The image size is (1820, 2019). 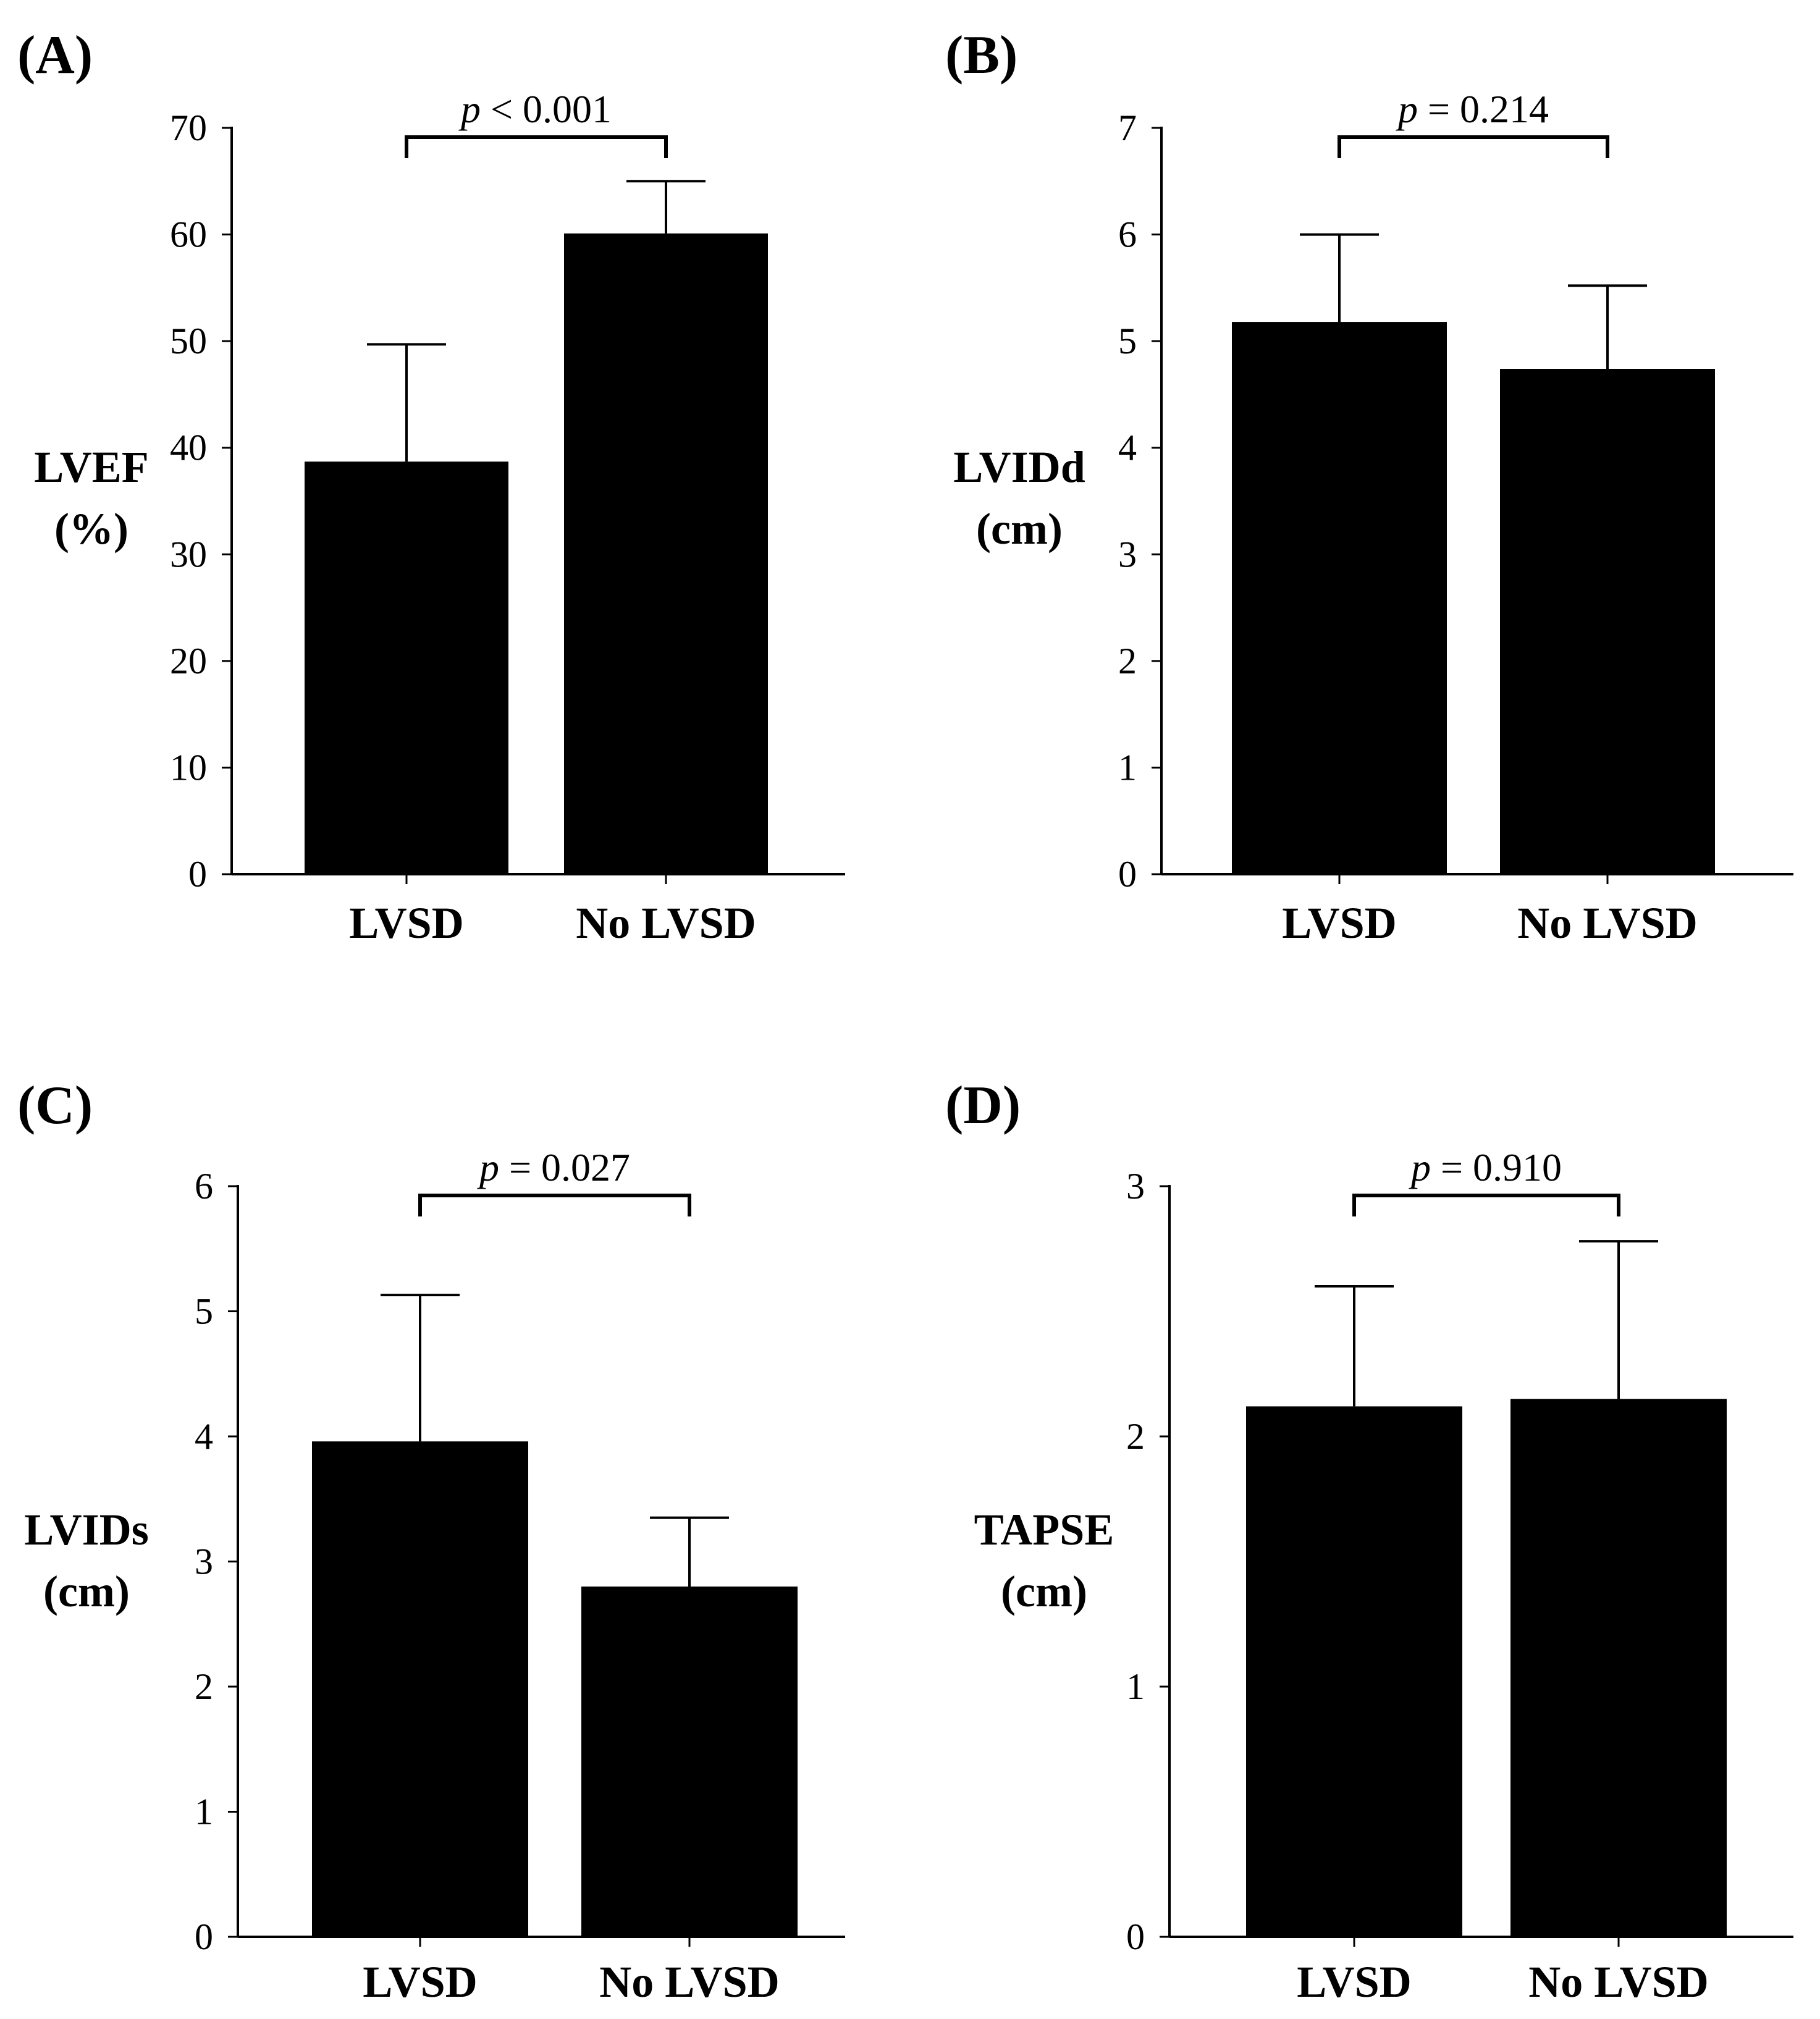 I want to click on y-tick-label: 30, so click(x=188, y=554).